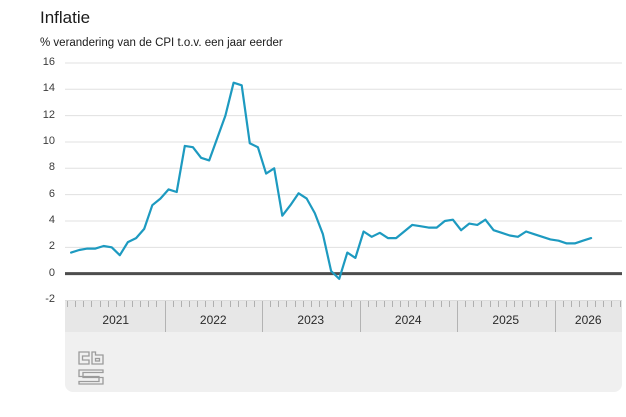 This screenshot has width=626, height=417. I want to click on y-axis-label-6: 6, so click(51, 193).